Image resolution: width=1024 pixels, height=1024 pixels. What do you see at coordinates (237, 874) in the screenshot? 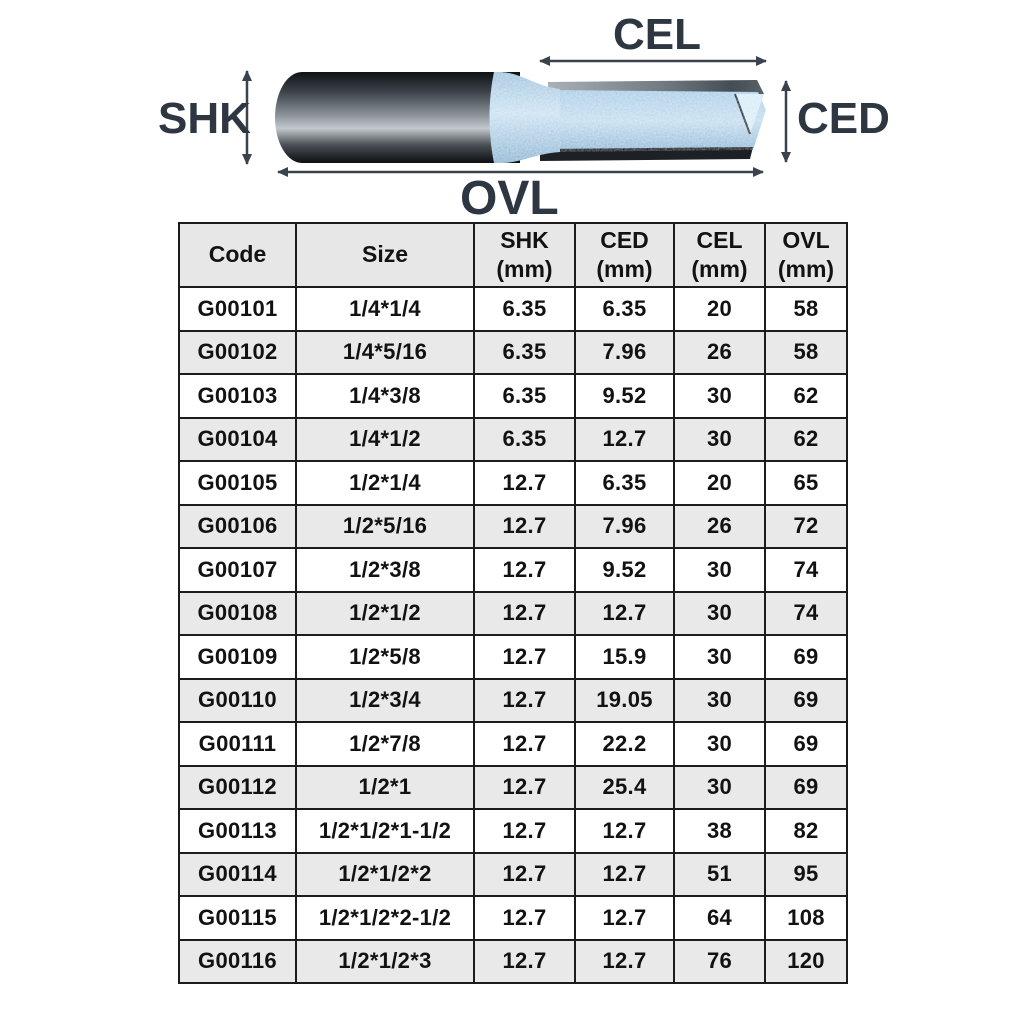
I see `cell-code: G00114` at bounding box center [237, 874].